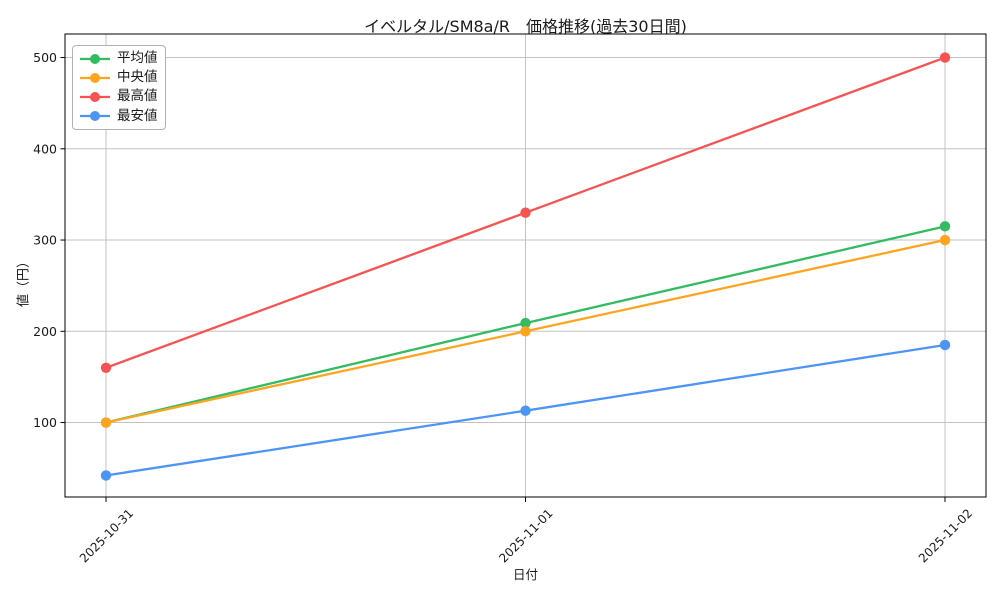  Describe the element at coordinates (137, 77) in the screenshot. I see `legend-label: 中央値` at that location.